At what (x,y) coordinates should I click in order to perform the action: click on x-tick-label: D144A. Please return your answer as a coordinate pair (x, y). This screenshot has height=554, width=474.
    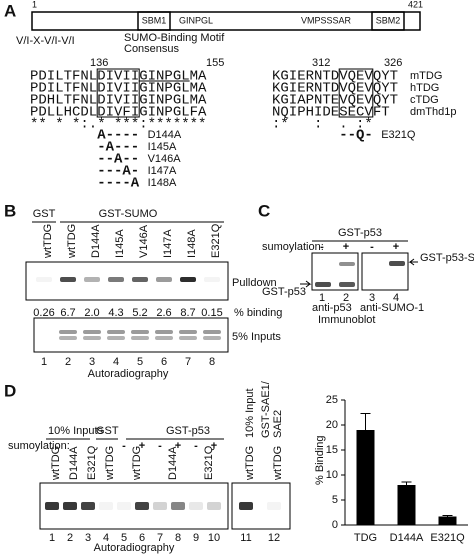
    Looking at the image, I should click on (407, 538).